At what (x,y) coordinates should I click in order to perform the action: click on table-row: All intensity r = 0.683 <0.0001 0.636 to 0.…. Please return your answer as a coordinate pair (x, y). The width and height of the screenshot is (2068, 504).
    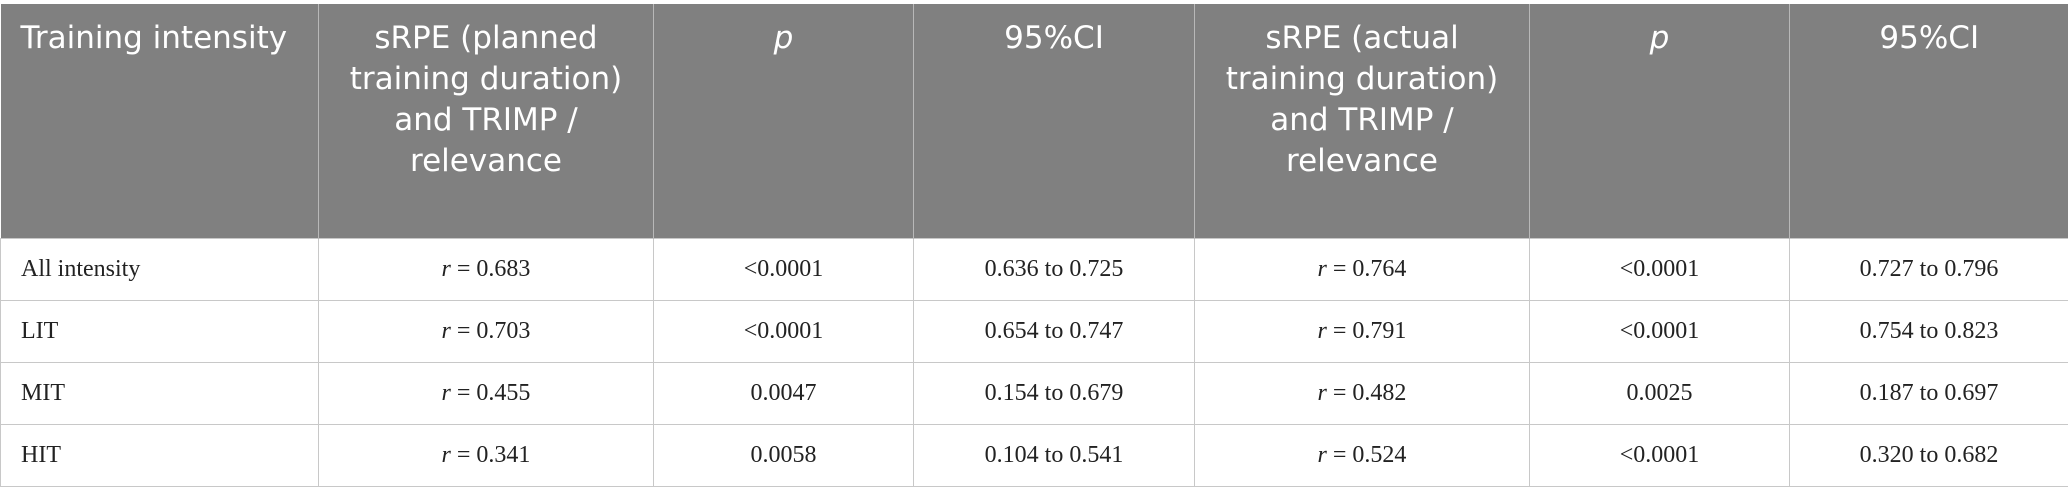
    Looking at the image, I should click on (1034, 269).